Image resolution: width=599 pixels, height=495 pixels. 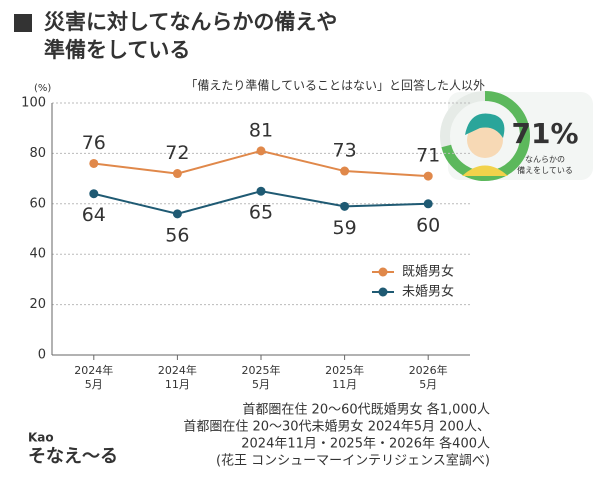 I want to click on value-label: 60, so click(x=428, y=225).